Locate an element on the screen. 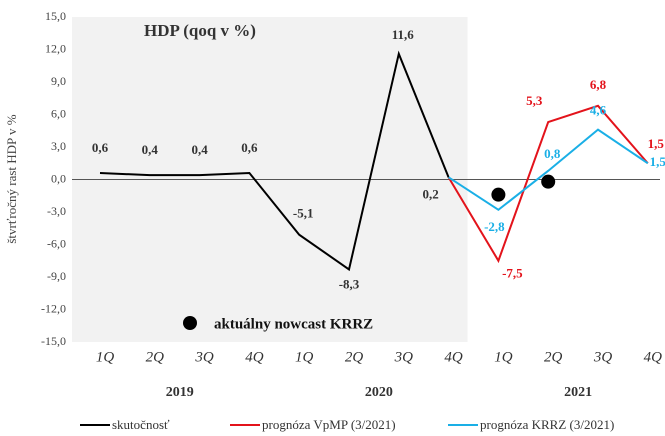 The image size is (665, 436). value-label: 4,6 is located at coordinates (598, 110).